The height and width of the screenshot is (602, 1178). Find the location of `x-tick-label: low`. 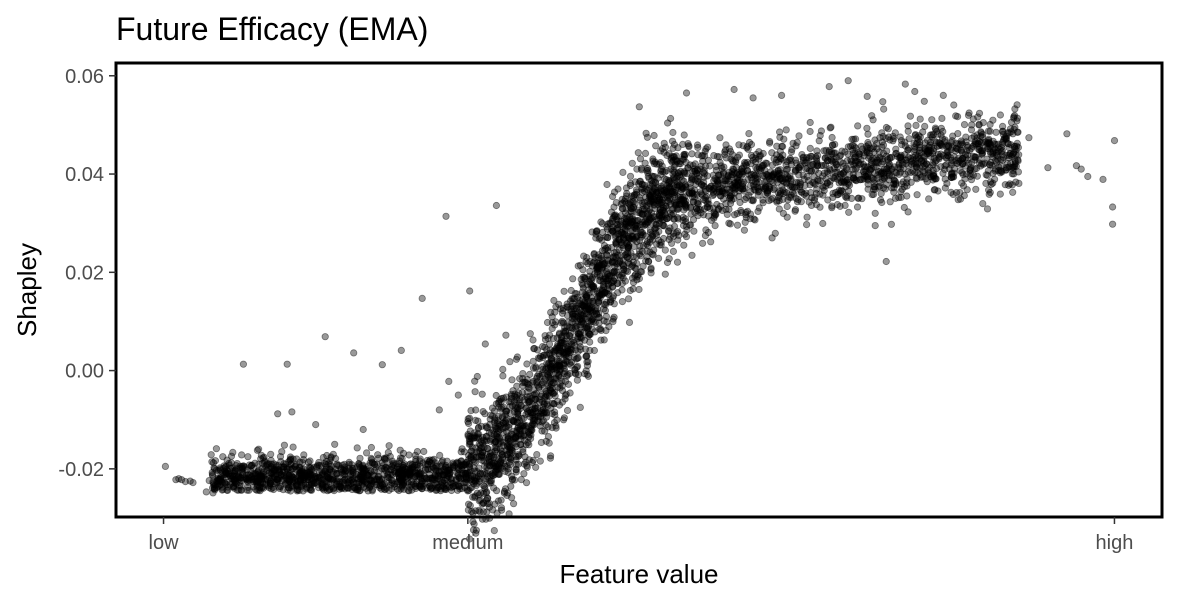

x-tick-label: low is located at coordinates (164, 543).